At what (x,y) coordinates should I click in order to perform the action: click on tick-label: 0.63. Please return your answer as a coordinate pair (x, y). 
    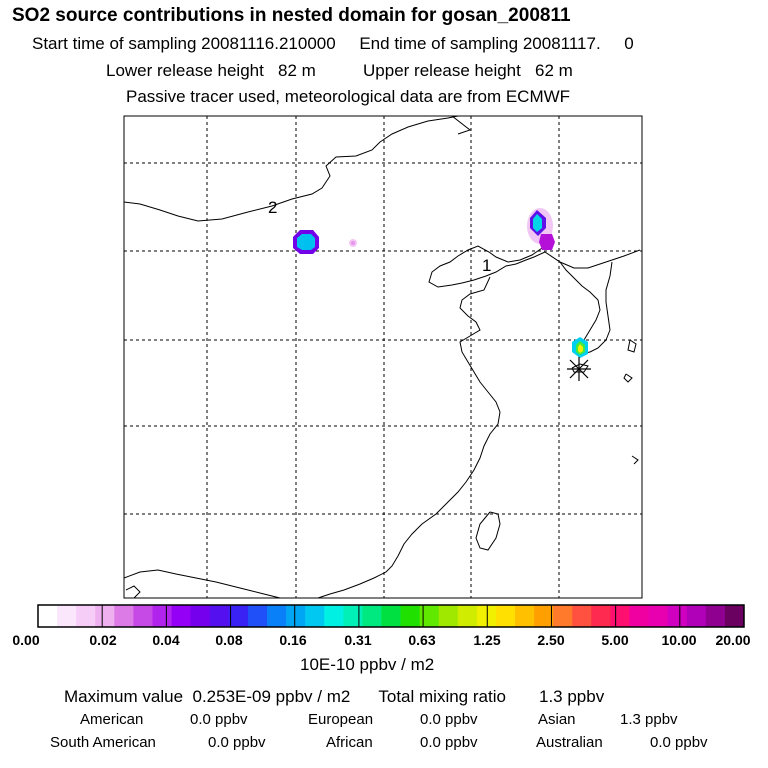
    Looking at the image, I should click on (422, 640).